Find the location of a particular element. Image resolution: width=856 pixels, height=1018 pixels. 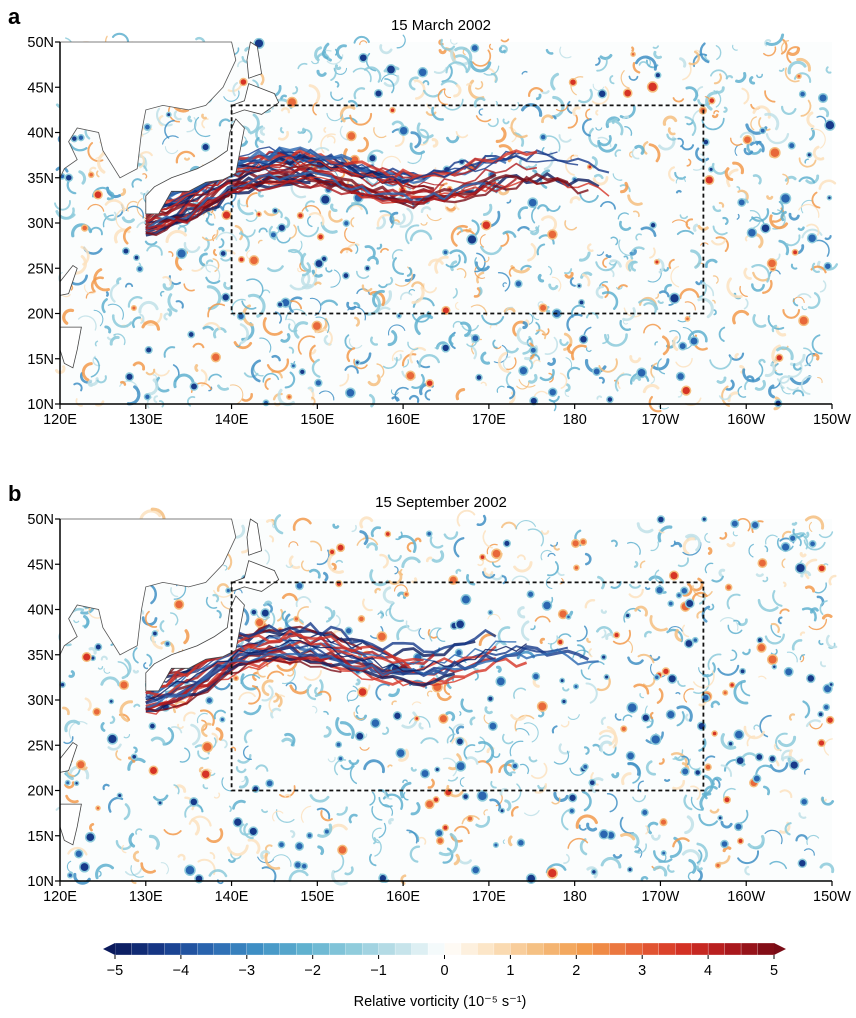

colorbar-tick-label: 5 is located at coordinates (774, 971).